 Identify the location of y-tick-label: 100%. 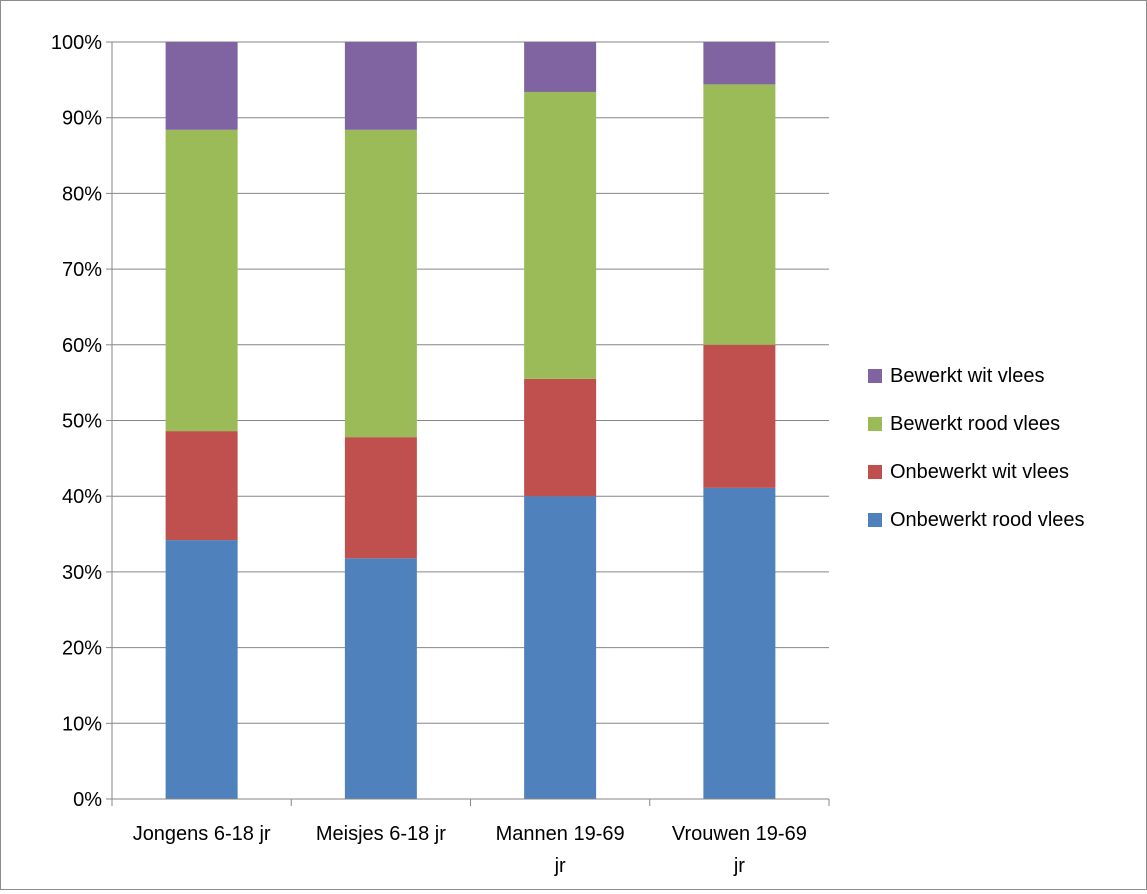
(76, 43).